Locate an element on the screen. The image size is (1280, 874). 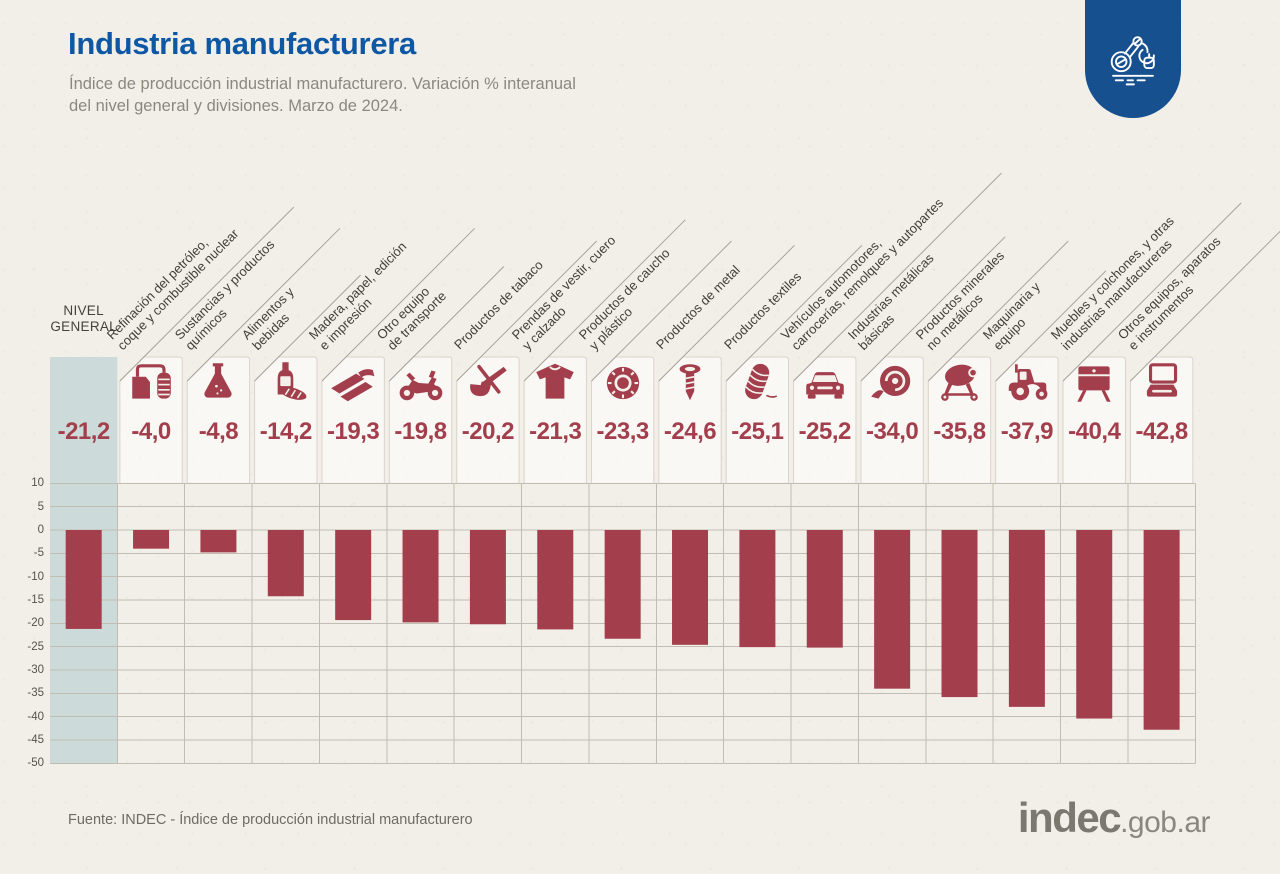
robot-arm-icon is located at coordinates (1132, 61).